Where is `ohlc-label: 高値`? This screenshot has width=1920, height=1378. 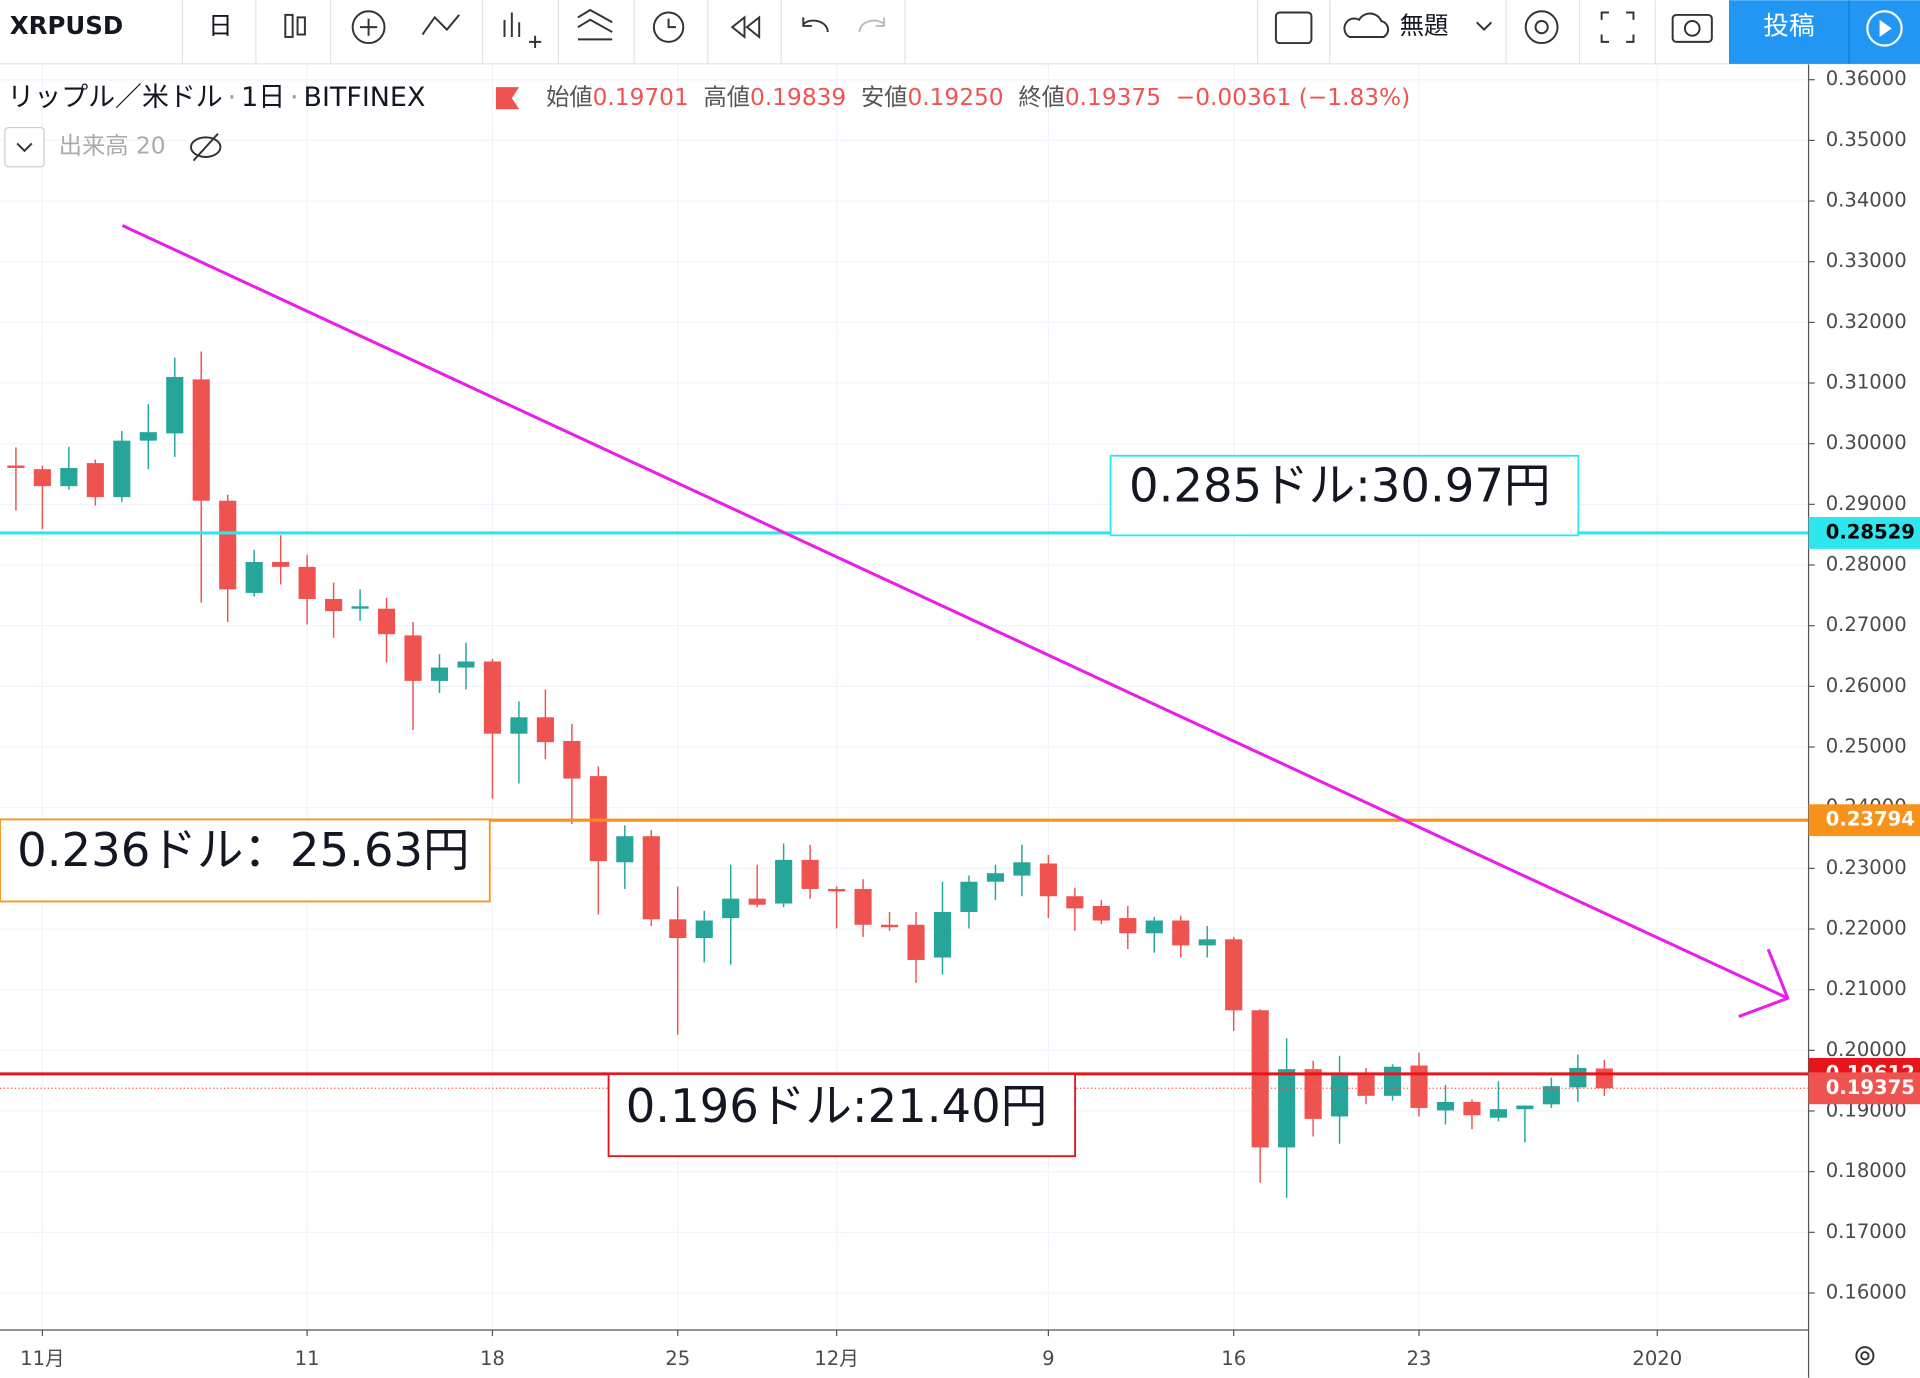 ohlc-label: 高値 is located at coordinates (727, 97).